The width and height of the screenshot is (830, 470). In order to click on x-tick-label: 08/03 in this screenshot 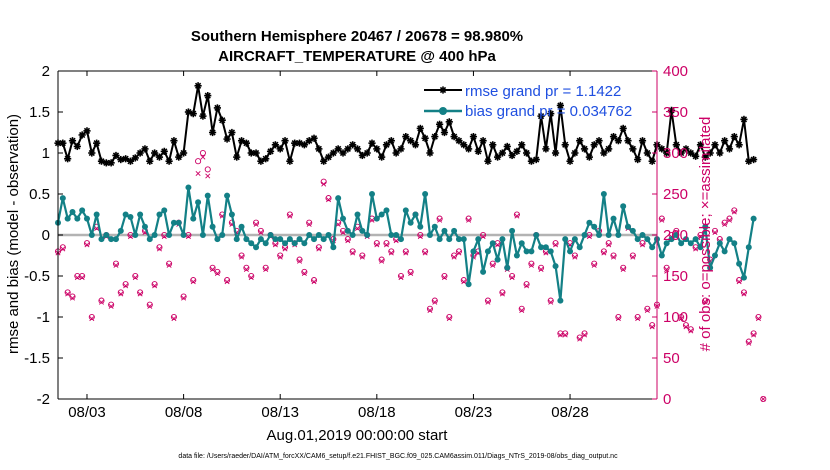, I will do `click(87, 412)`.